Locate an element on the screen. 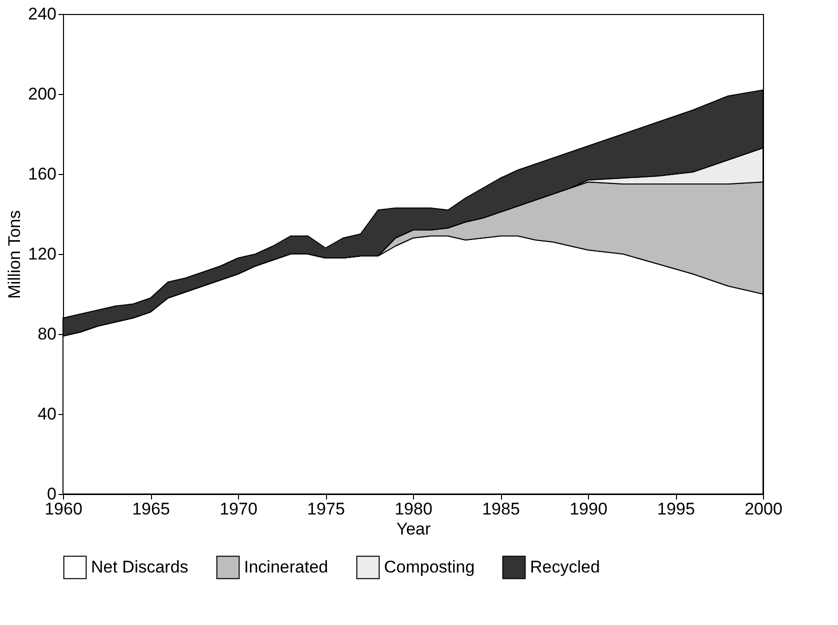 The width and height of the screenshot is (838, 625). x-tick-label: 1985 is located at coordinates (501, 509).